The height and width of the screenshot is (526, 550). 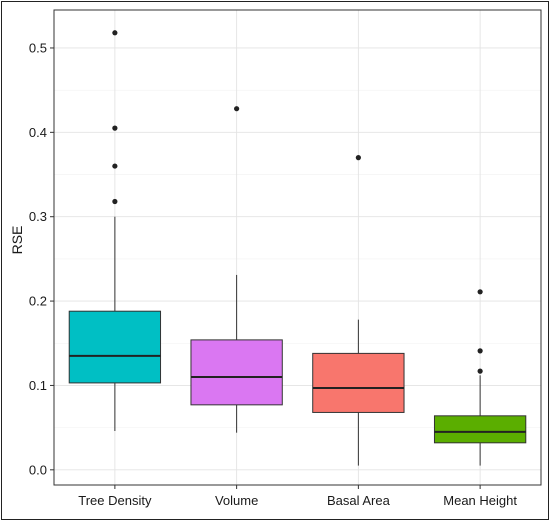 What do you see at coordinates (38, 216) in the screenshot?
I see `y-tick-label: 0.3` at bounding box center [38, 216].